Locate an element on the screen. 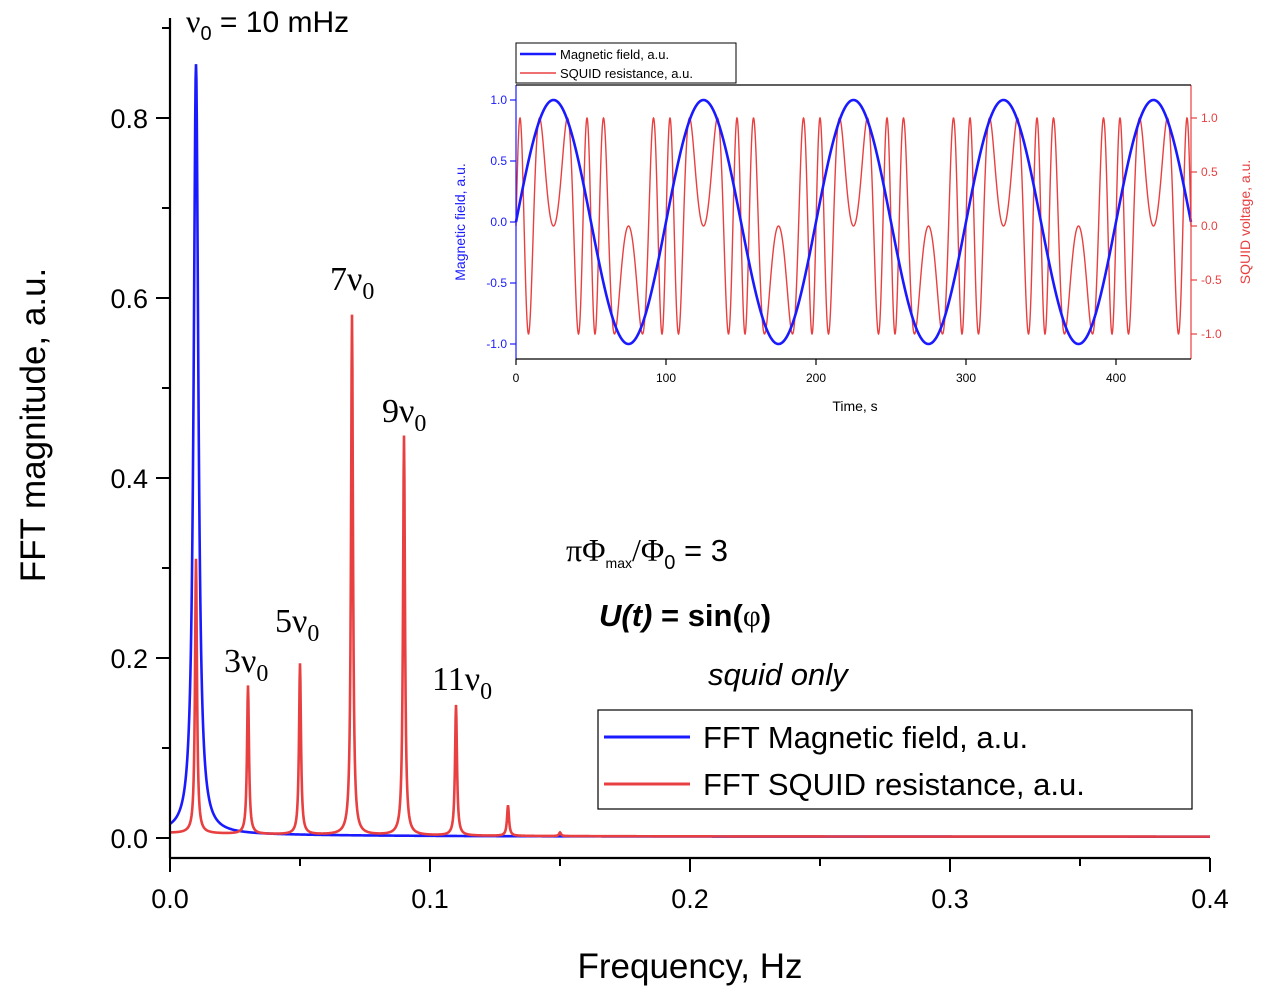  annotation-nu0: ν0 = 10 mHz is located at coordinates (267, 24).